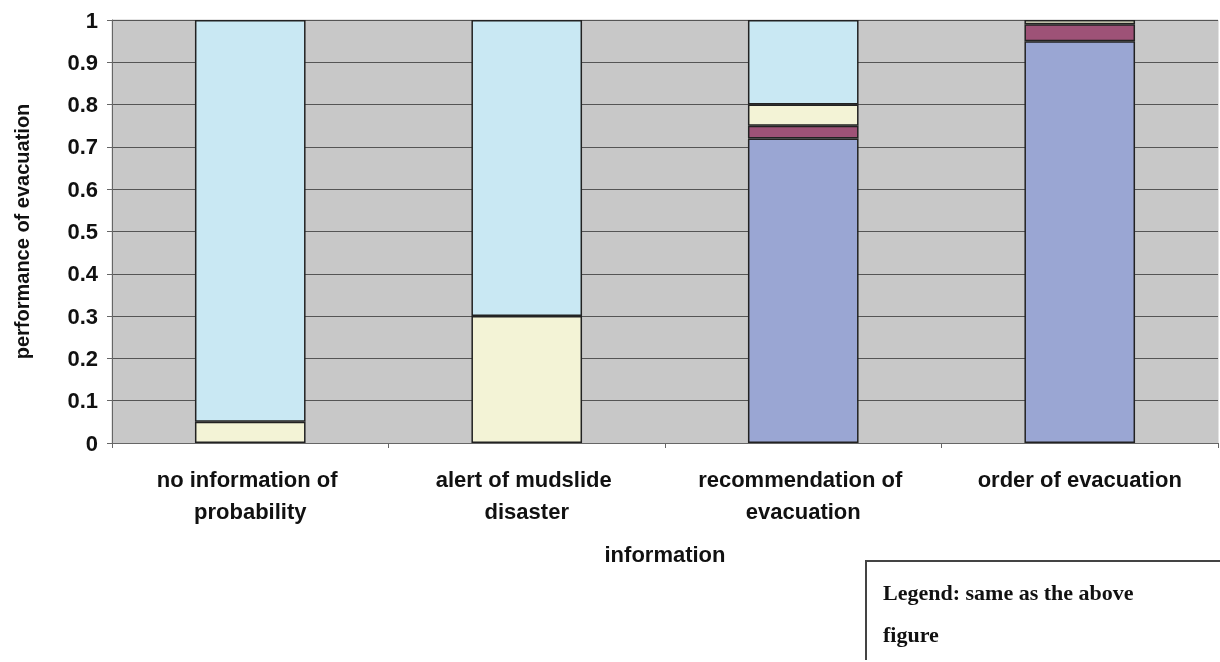  I want to click on y-tick-label: 0.1, so click(82, 401).